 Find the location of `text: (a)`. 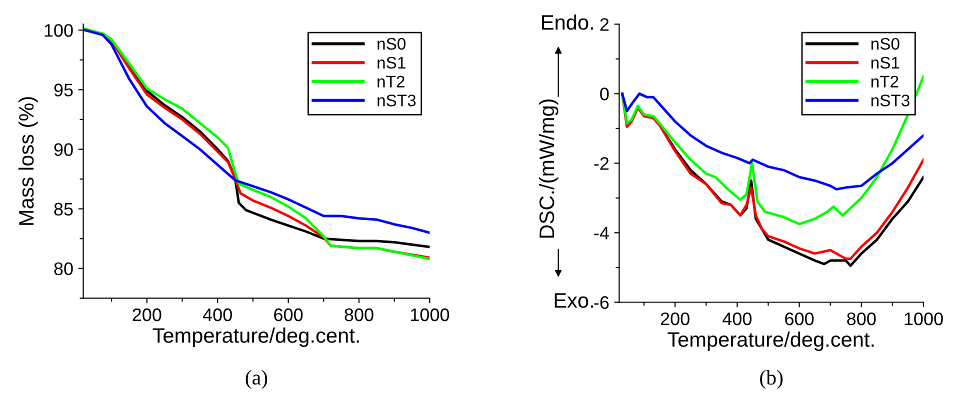

text: (a) is located at coordinates (257, 379).